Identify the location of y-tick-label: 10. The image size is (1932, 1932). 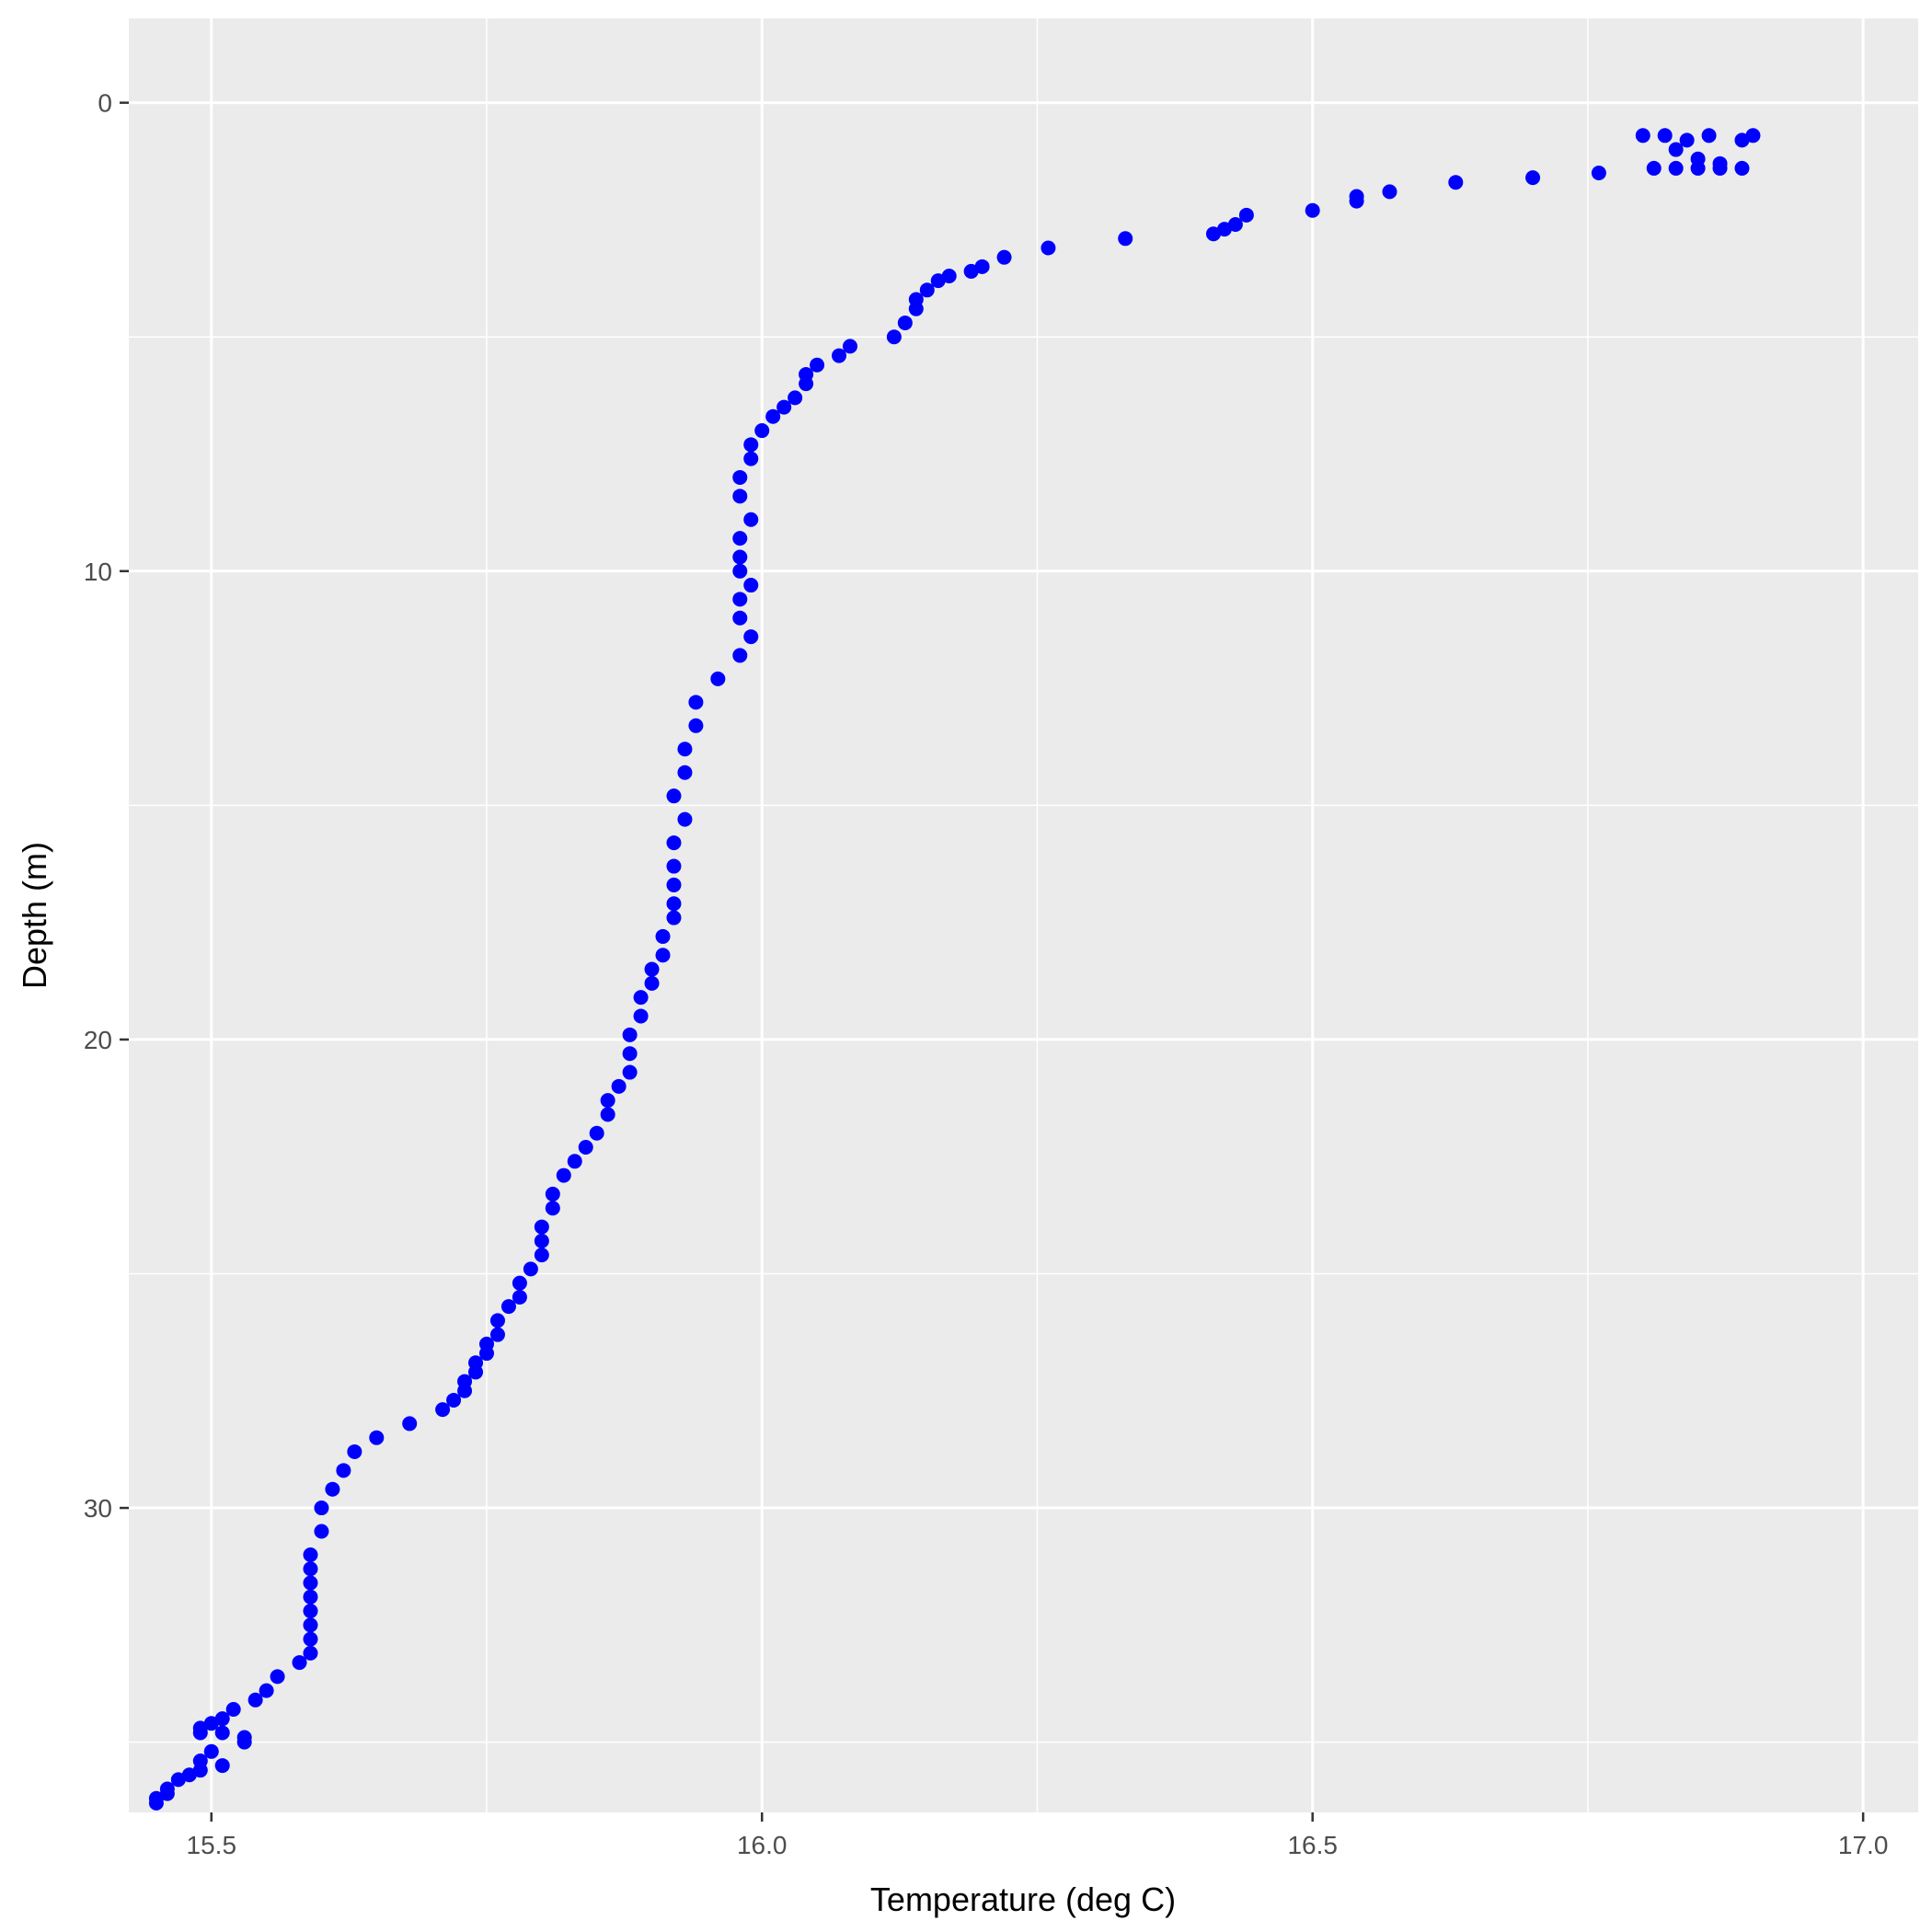
(98, 572).